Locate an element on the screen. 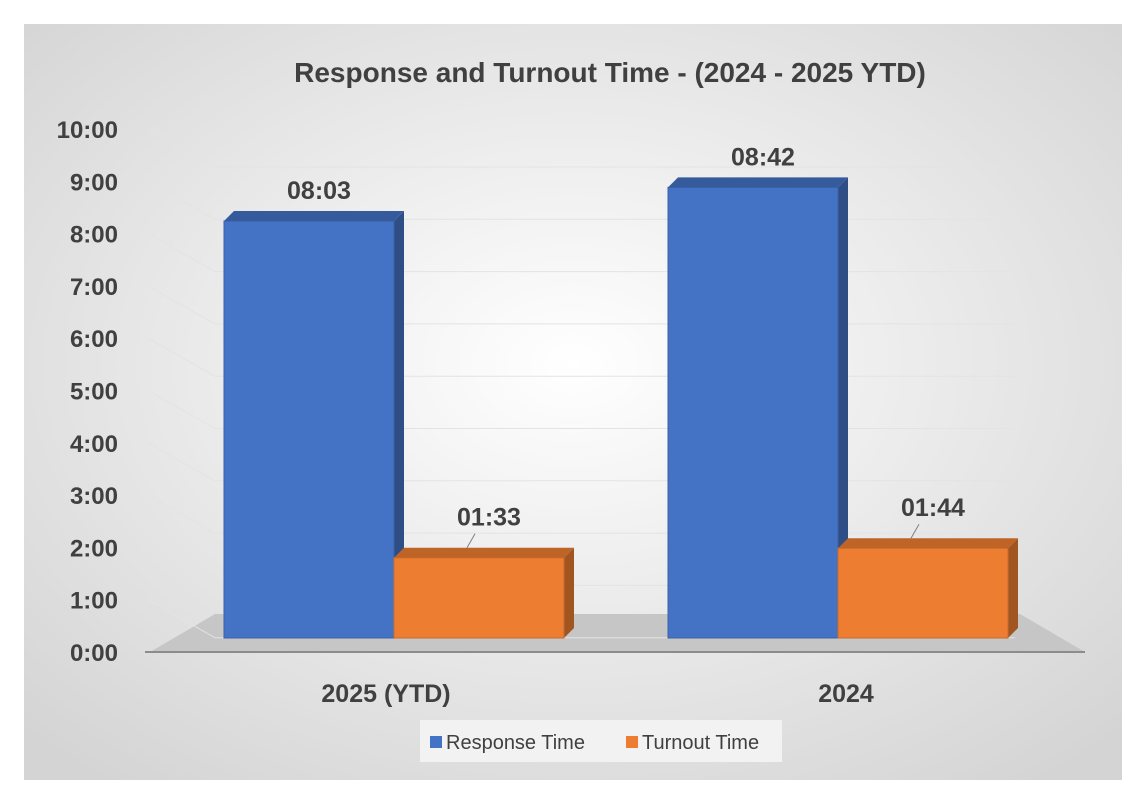  data-label: 01:33 is located at coordinates (489, 518).